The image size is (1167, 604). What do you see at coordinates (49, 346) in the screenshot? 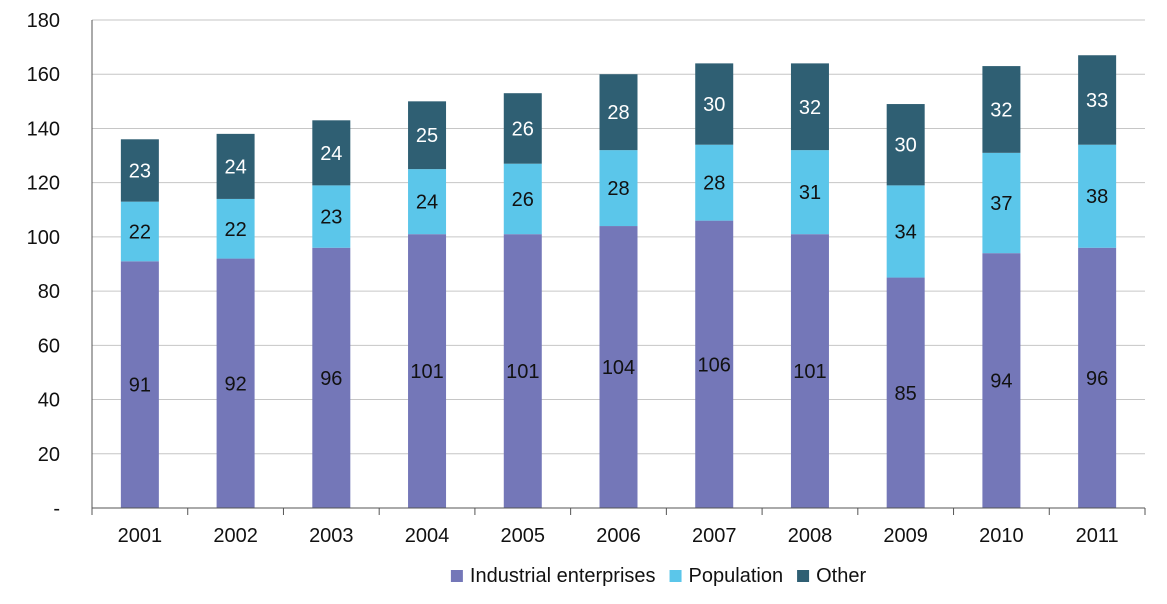
I see `y-tick-label: 60` at bounding box center [49, 346].